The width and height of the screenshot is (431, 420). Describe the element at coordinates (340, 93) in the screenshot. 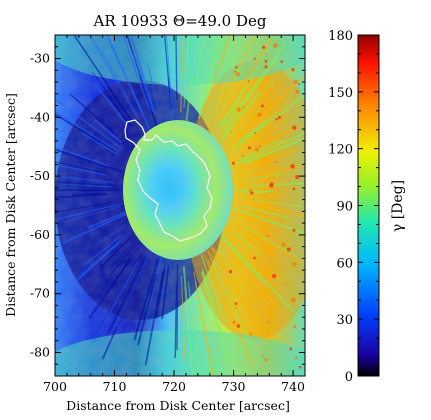

I see `colorbar-tick-label: 150` at that location.